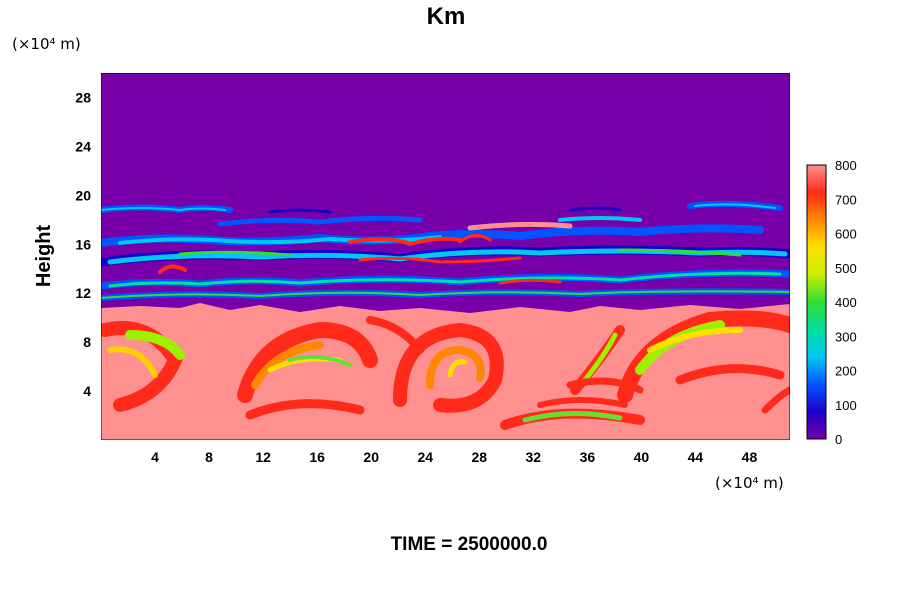 Image resolution: width=900 pixels, height=600 pixels. I want to click on y-tick-label: 8, so click(87, 342).